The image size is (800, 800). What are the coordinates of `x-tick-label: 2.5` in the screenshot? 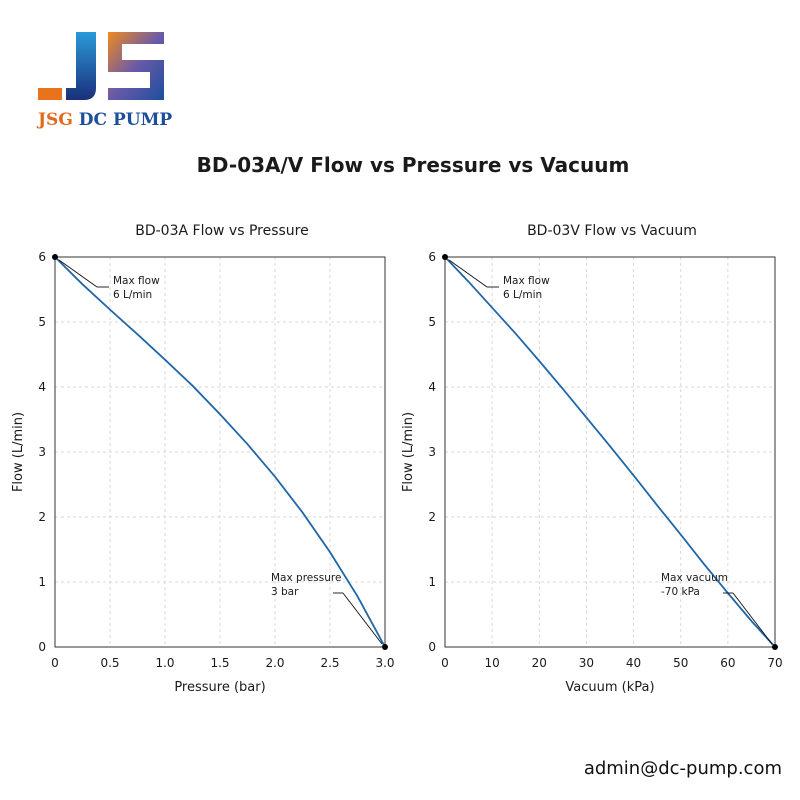 It's located at (329, 663).